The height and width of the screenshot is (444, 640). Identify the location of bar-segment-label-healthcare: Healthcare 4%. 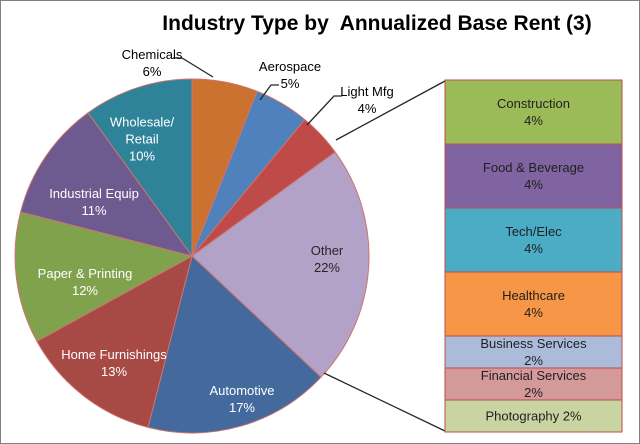
(533, 304).